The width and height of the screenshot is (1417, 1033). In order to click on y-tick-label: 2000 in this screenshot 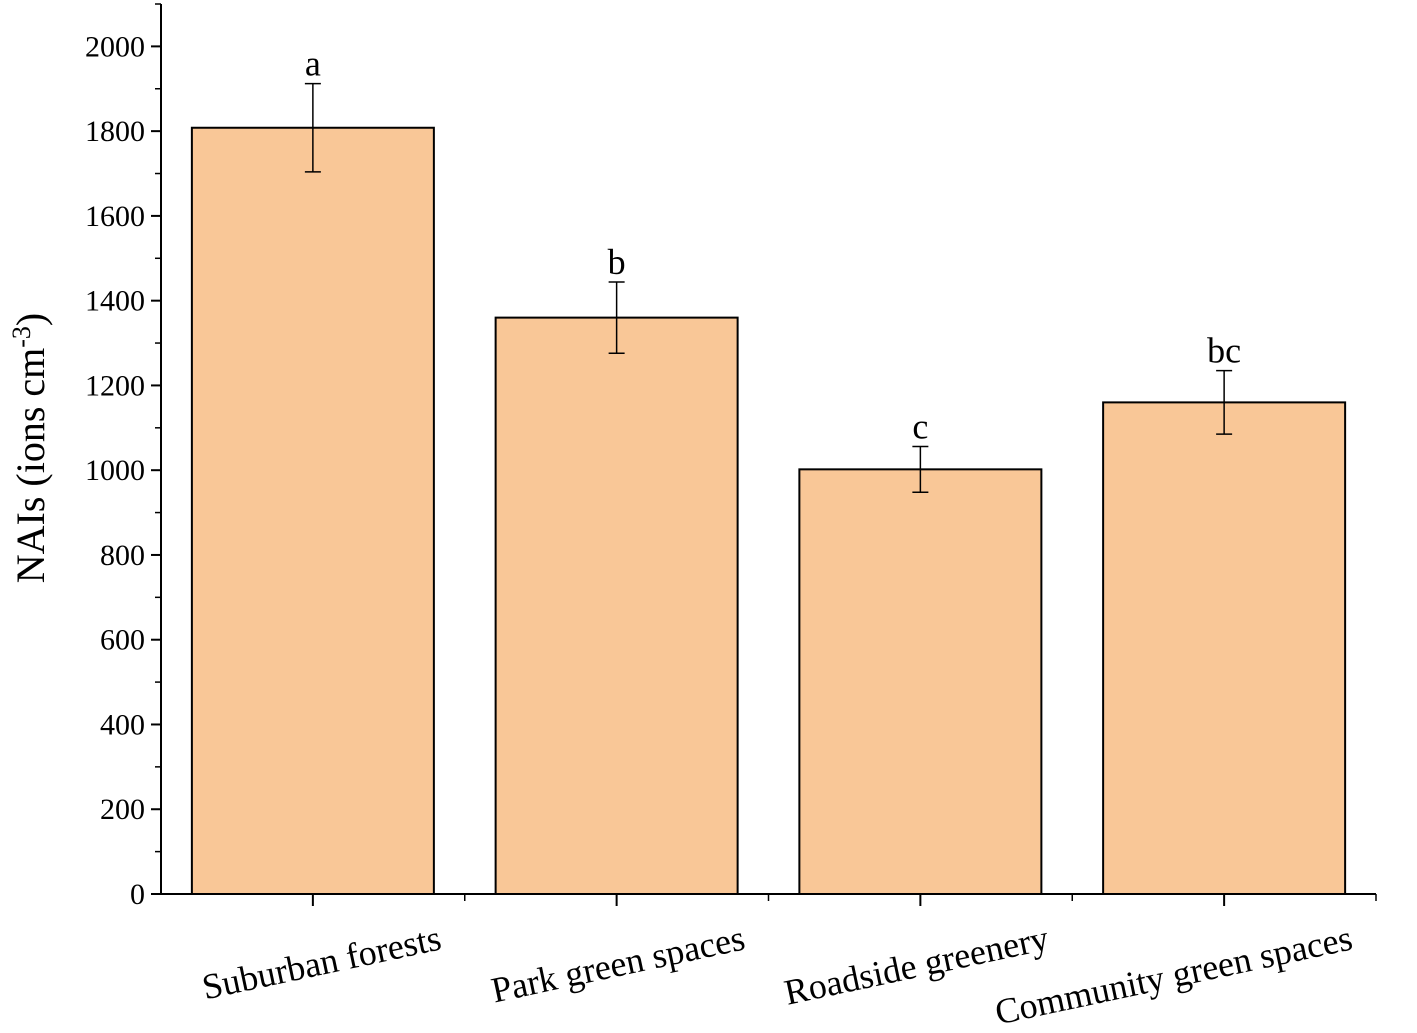, I will do `click(115, 46)`.